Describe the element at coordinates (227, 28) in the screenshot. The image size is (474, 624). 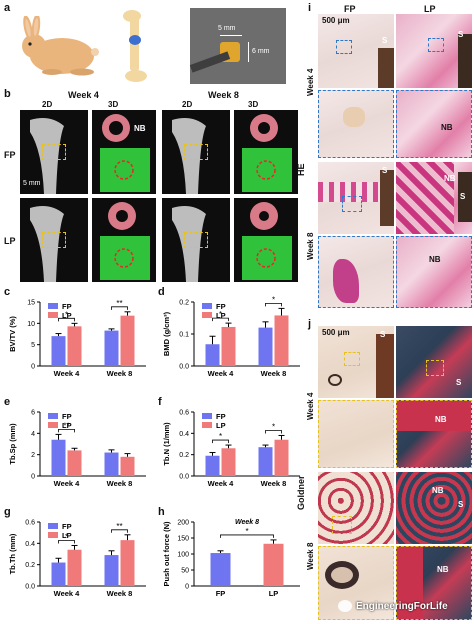
I see `scale-5mm: 5 mm` at that location.